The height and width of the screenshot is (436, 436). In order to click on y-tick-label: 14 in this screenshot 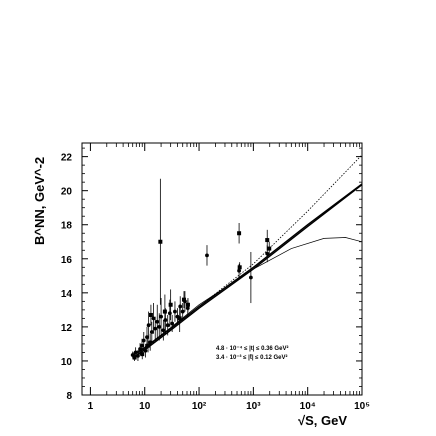, I will do `click(67, 294)`.